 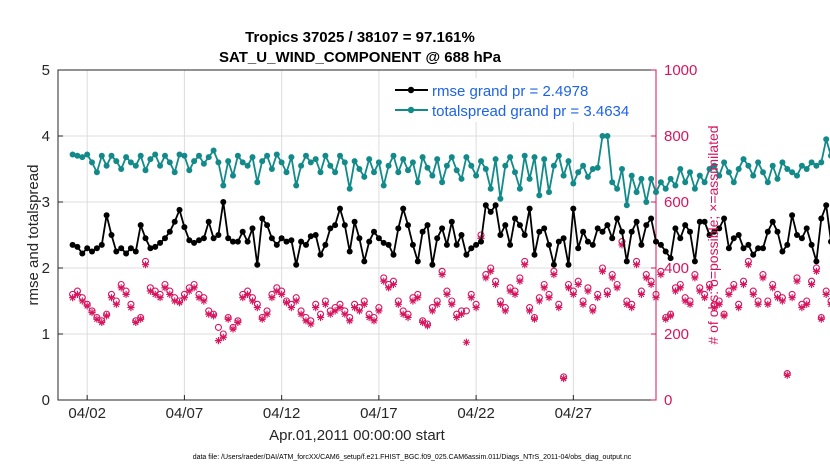 I want to click on legend-rmse-marker, so click(x=411, y=90).